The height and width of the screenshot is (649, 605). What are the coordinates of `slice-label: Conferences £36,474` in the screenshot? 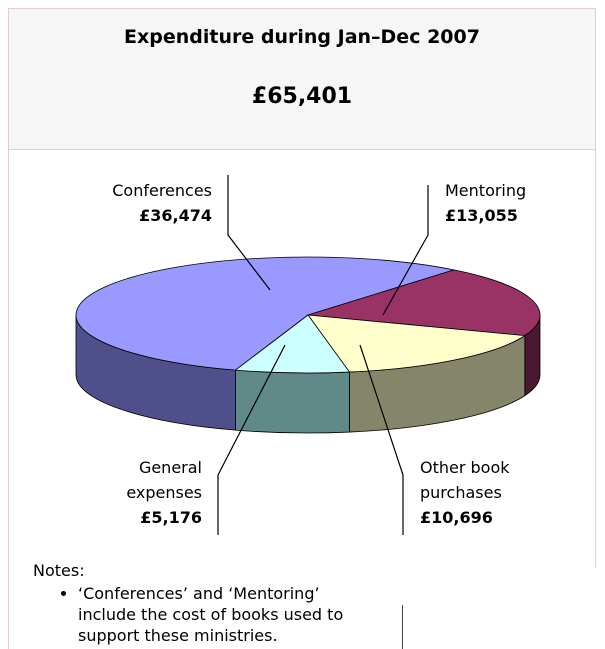 It's located at (137, 203).